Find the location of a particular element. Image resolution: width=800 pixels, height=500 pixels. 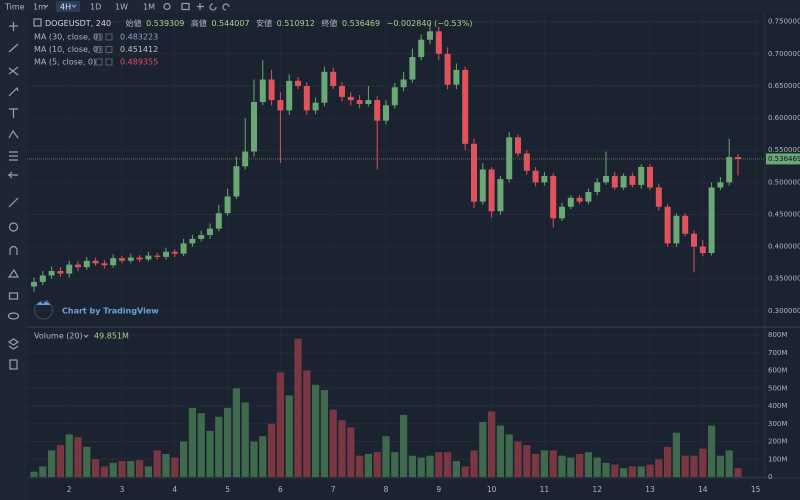

toolbar-item: 1M is located at coordinates (149, 7).